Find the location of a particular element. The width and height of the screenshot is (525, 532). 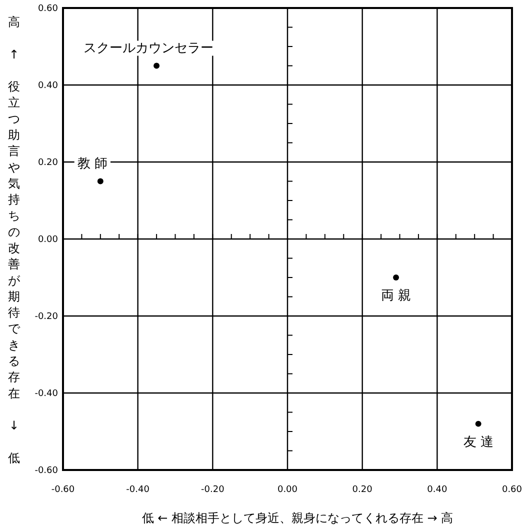

y-tick-label: -0.40 is located at coordinates (46, 394).